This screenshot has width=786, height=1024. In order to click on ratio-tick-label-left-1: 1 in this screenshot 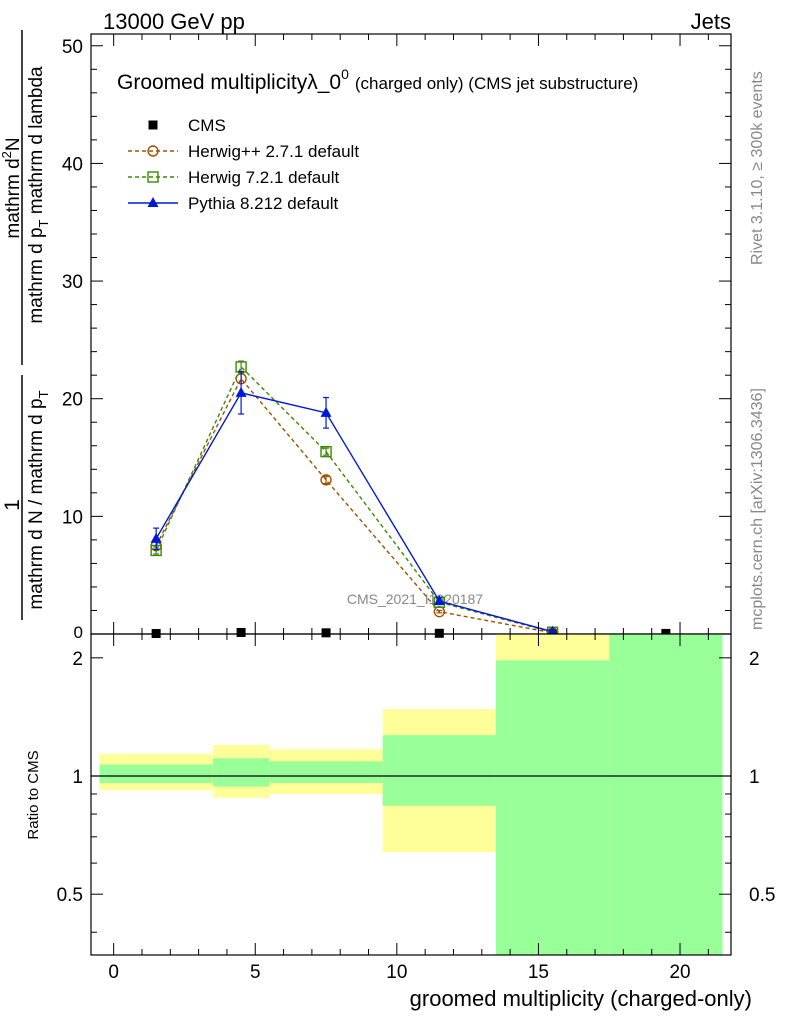, I will do `click(77, 777)`.